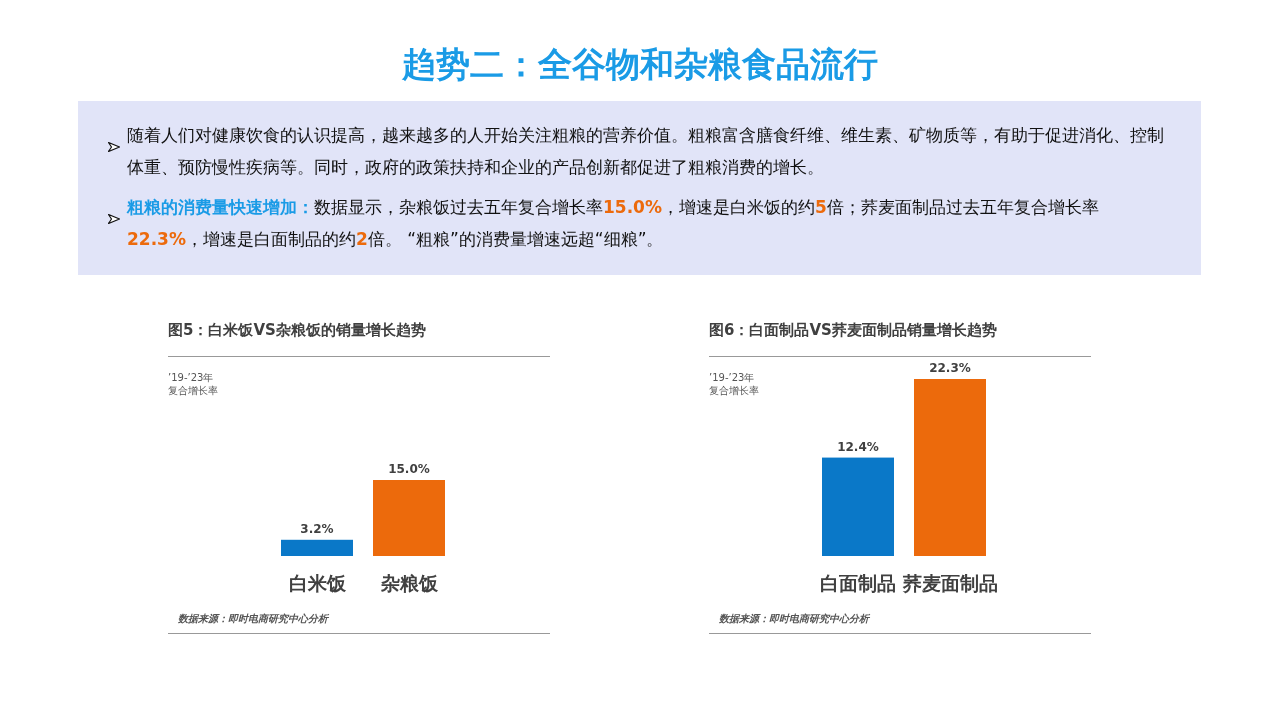  What do you see at coordinates (317, 583) in the screenshot?
I see `x-tick-label: 白米饭` at bounding box center [317, 583].